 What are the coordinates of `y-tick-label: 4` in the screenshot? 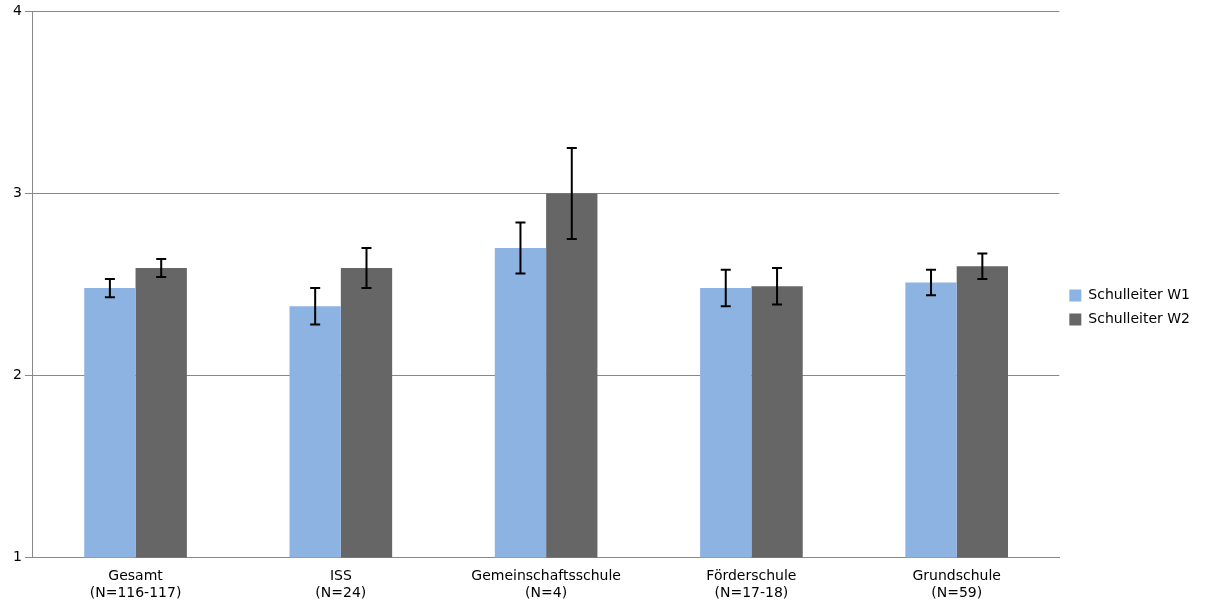 It's located at (17, 10).